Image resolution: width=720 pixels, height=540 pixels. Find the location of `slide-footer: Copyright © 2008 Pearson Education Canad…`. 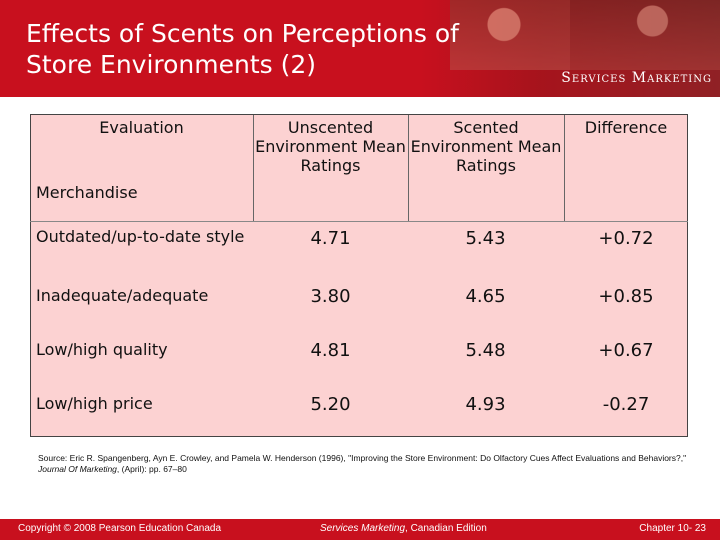

slide-footer: Copyright © 2008 Pearson Education Canad… is located at coordinates (360, 529).